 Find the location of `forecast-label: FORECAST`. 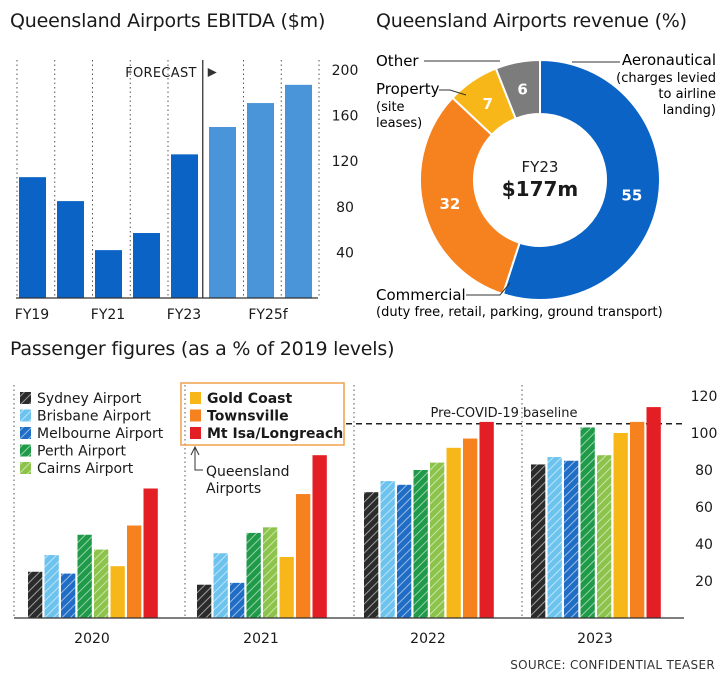

forecast-label: FORECAST is located at coordinates (161, 73).